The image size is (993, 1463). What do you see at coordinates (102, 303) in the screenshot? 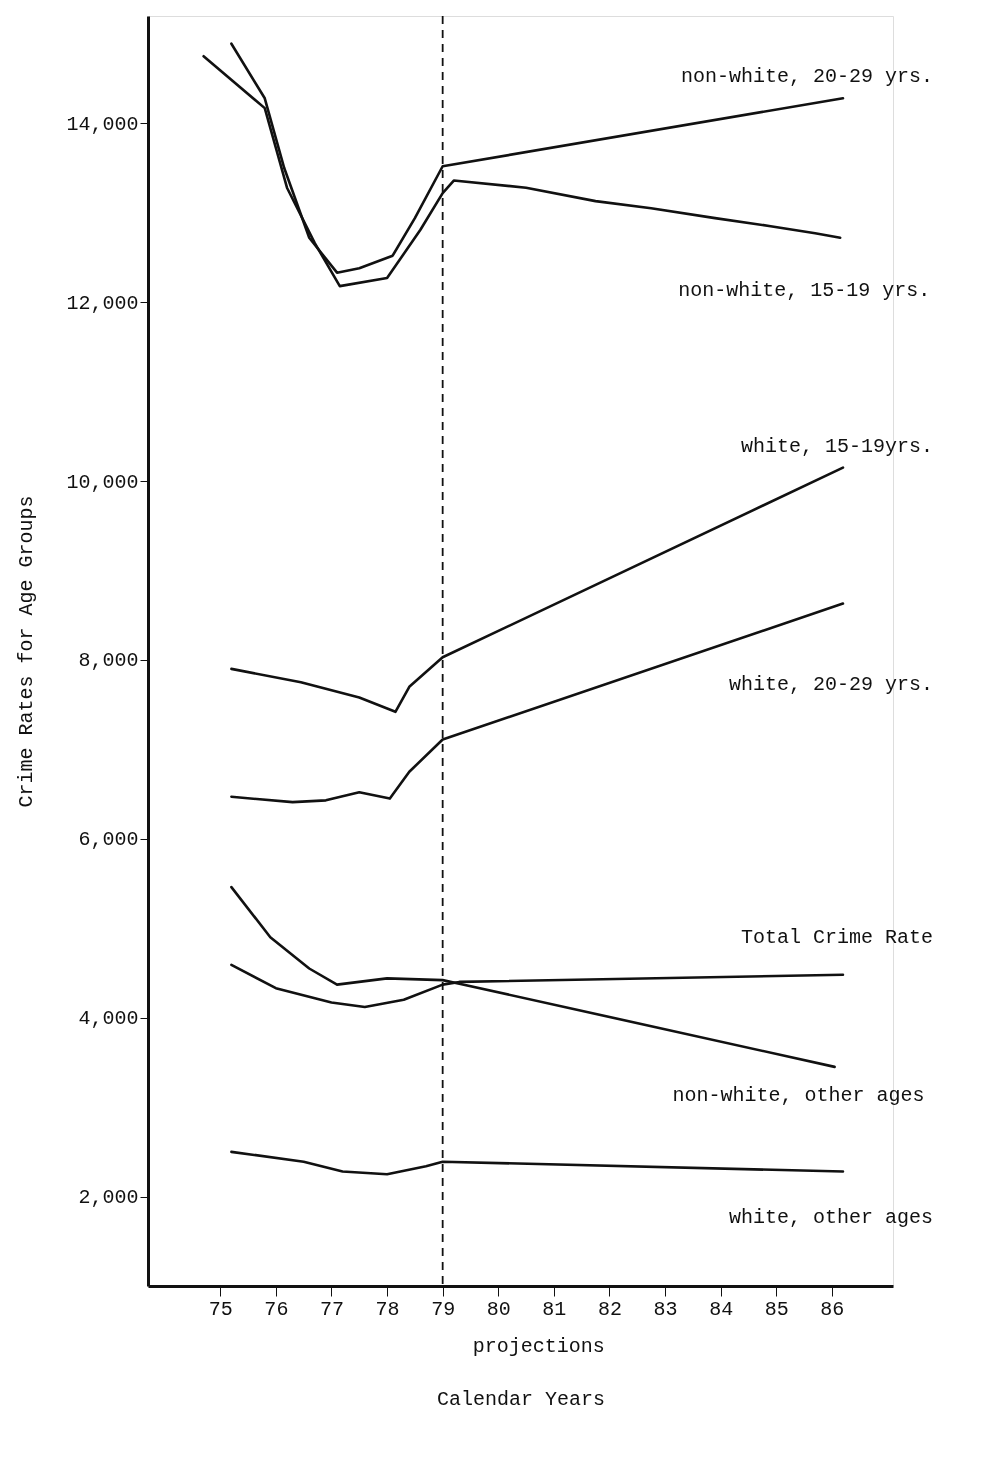
I see `y-tick-label: 12,000` at bounding box center [102, 303].